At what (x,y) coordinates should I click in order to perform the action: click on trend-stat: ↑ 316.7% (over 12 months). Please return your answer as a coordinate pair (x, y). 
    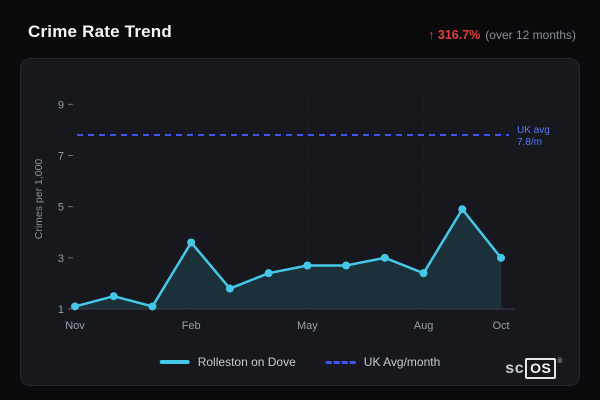
    Looking at the image, I should click on (502, 35).